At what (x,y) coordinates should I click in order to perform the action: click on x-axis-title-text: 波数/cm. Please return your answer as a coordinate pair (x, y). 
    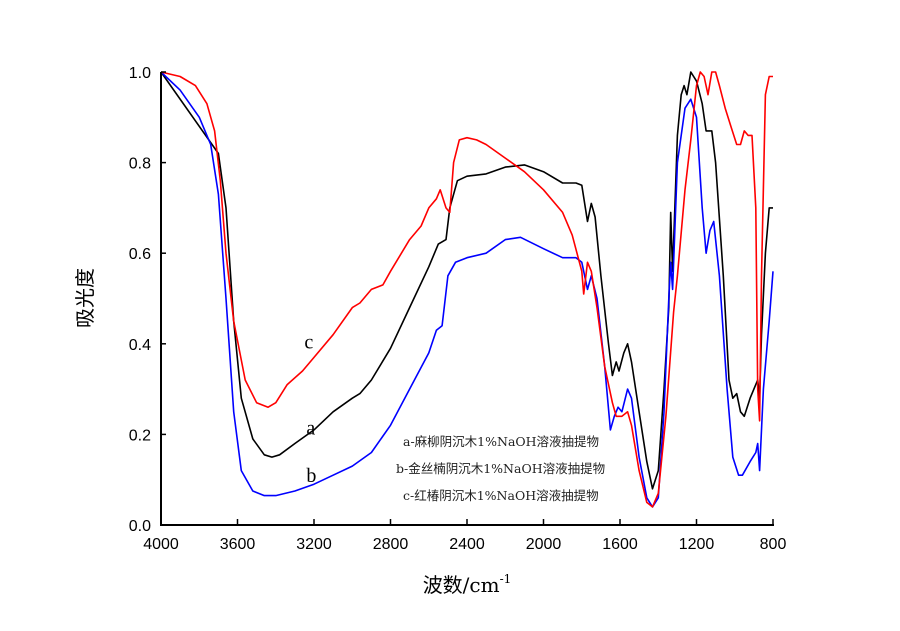
    Looking at the image, I should click on (461, 585).